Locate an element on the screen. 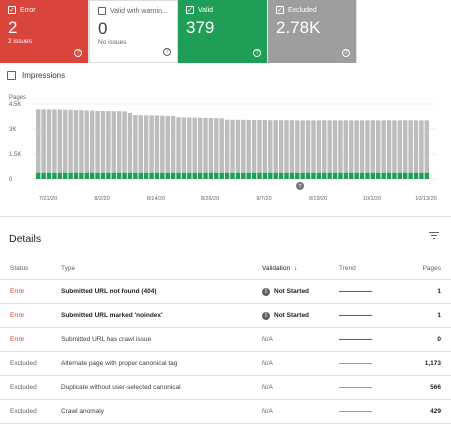  filter-icon is located at coordinates (434, 236).